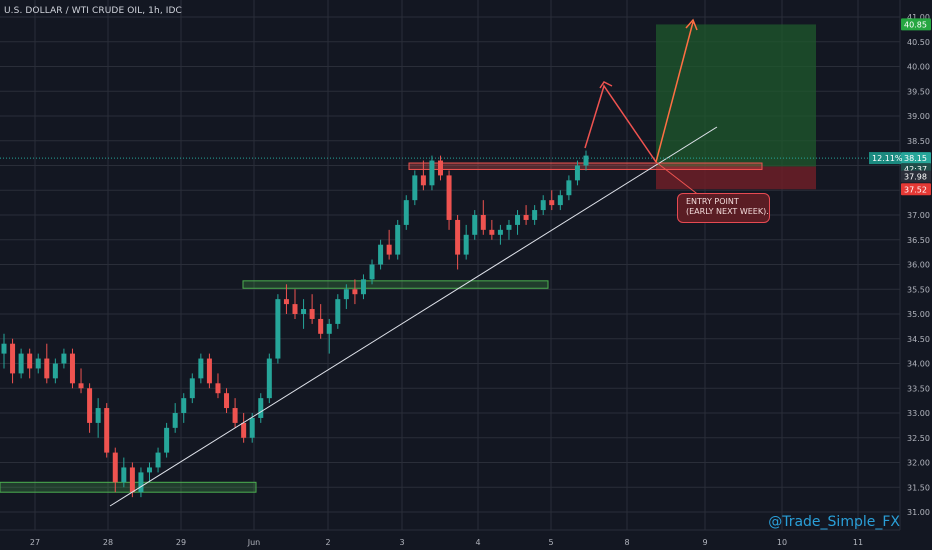 This screenshot has height=550, width=932. Describe the element at coordinates (674, 92) in the screenshot. I see `target-arrow` at that location.